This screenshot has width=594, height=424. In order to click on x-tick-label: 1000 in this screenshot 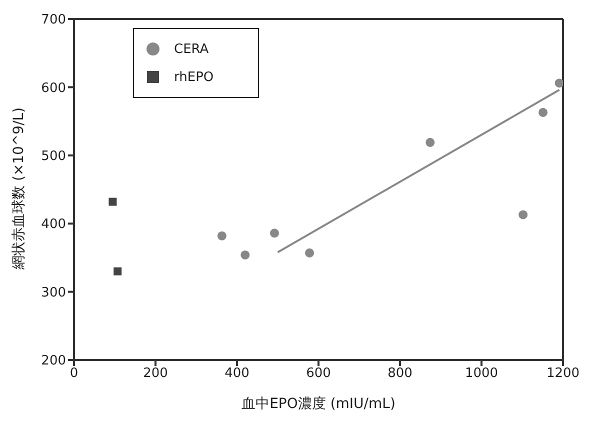, I will do `click(481, 374)`.